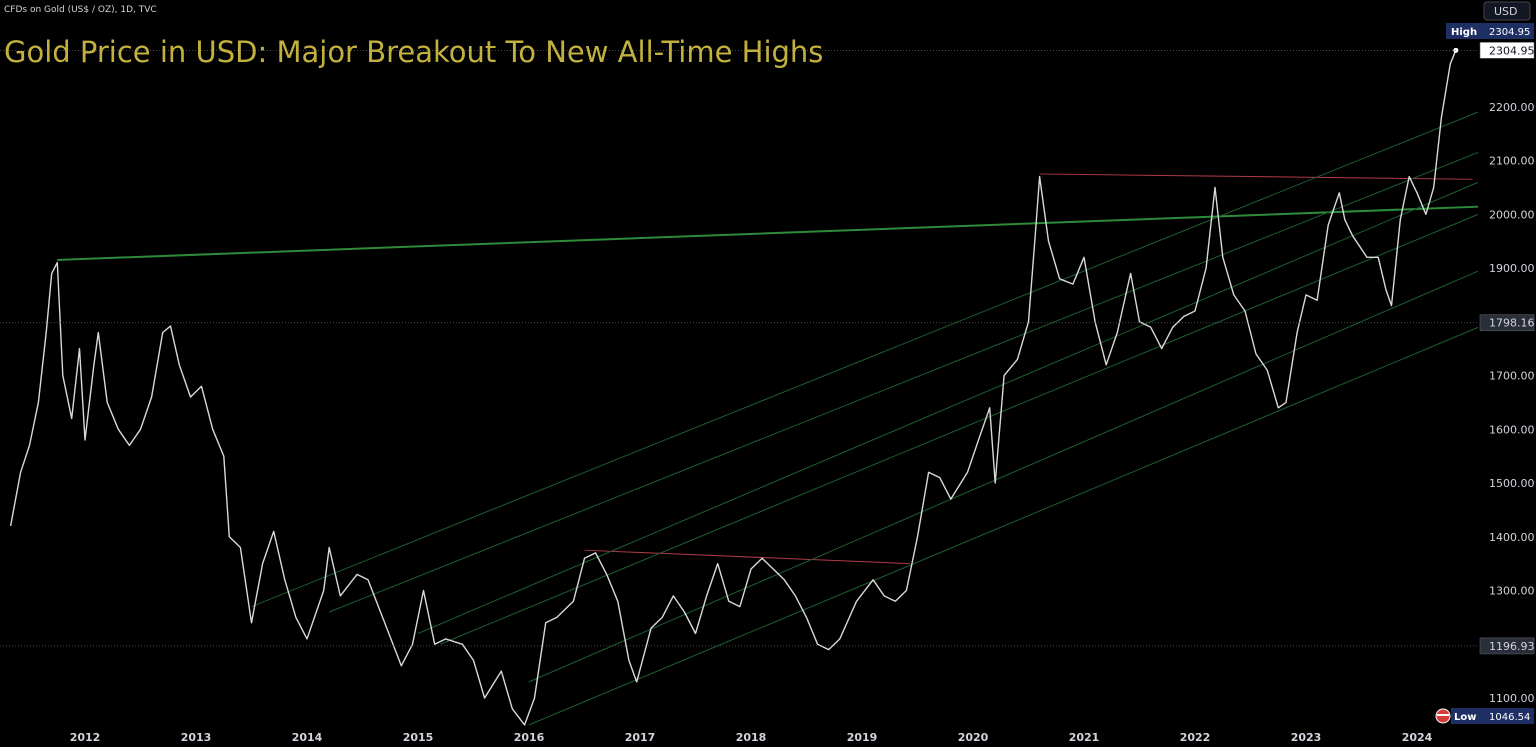 This screenshot has width=1536, height=747. Describe the element at coordinates (1512, 537) in the screenshot. I see `y-tick-label: 1400.00` at that location.